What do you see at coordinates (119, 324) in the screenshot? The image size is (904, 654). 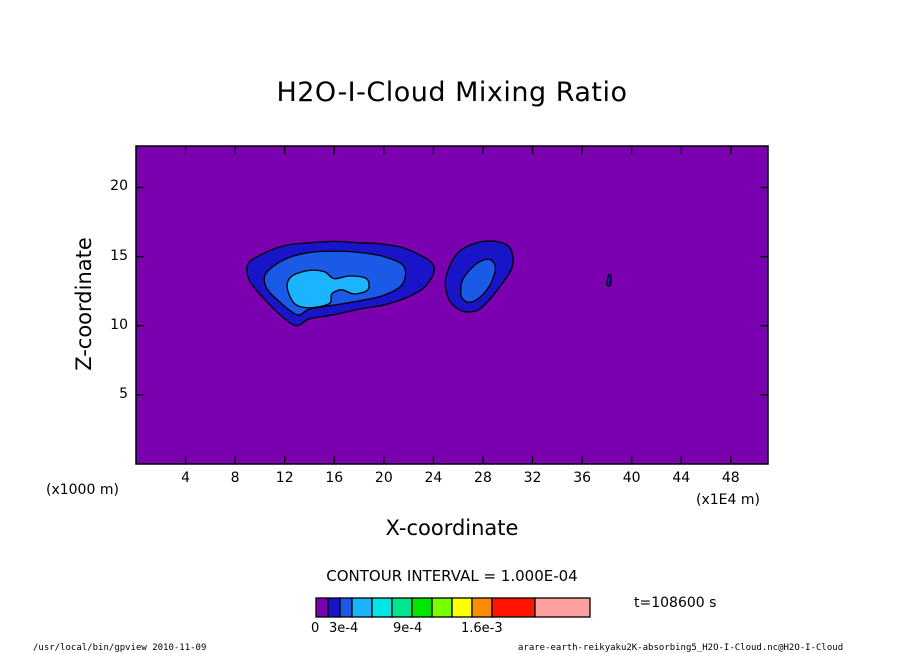 I see `y-tick-label: 10` at bounding box center [119, 324].